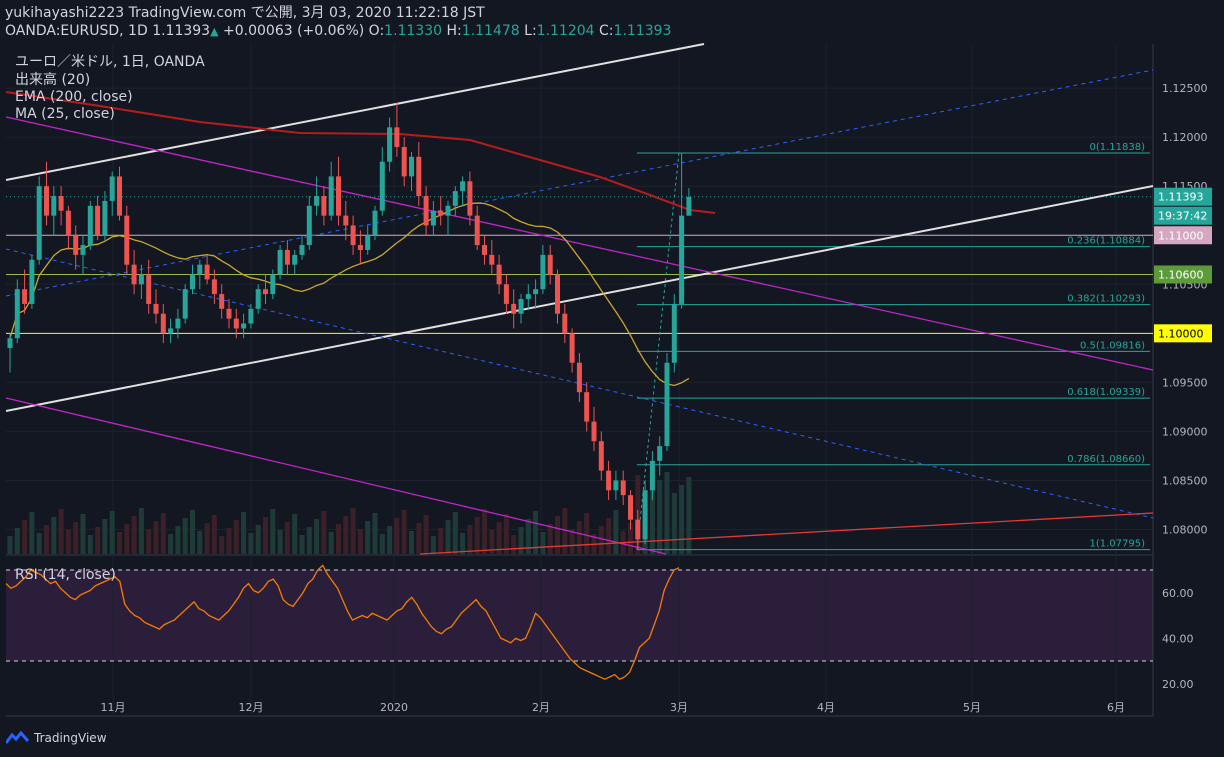 The width and height of the screenshot is (1224, 757). Describe the element at coordinates (294, 31) in the screenshot. I see `price-change: +0.00063 (+0.06%)` at that location.